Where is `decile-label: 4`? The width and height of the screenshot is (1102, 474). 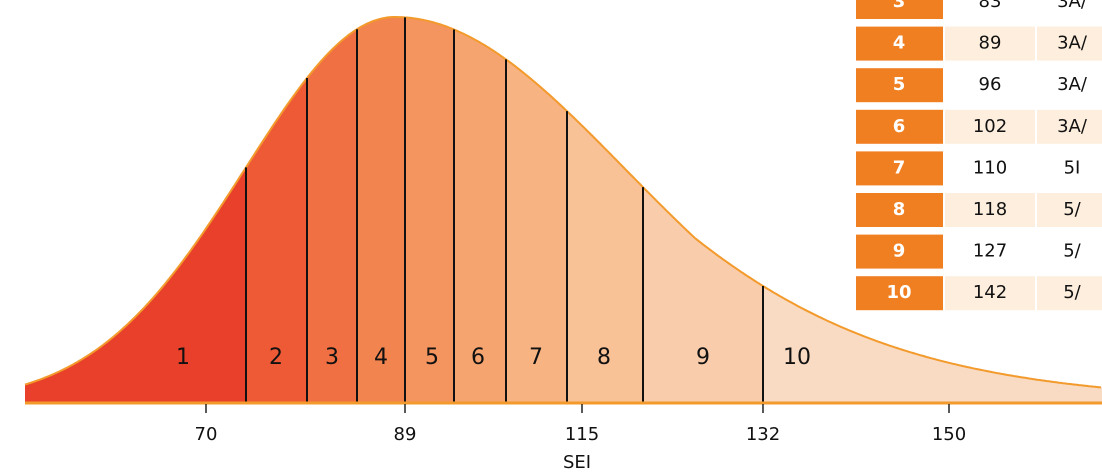 decile-label: 4 is located at coordinates (381, 357).